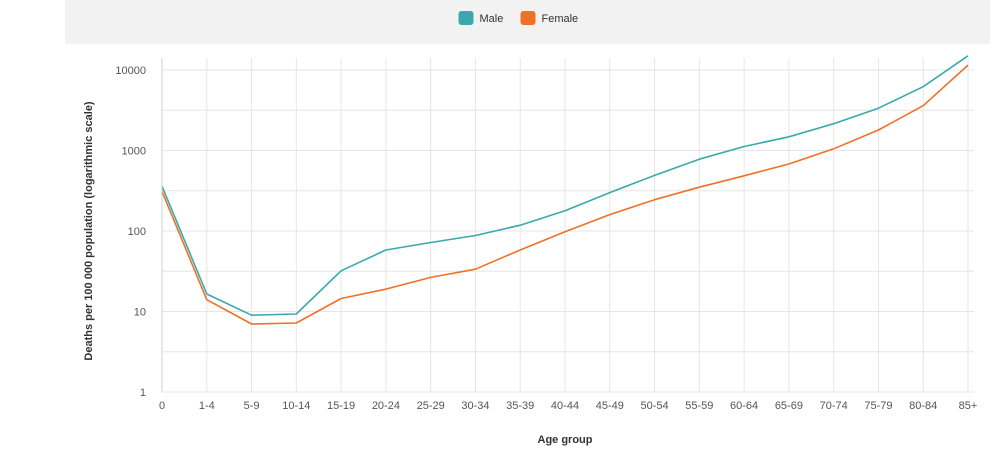  Describe the element at coordinates (518, 18) in the screenshot. I see `legend: Male Female` at that location.